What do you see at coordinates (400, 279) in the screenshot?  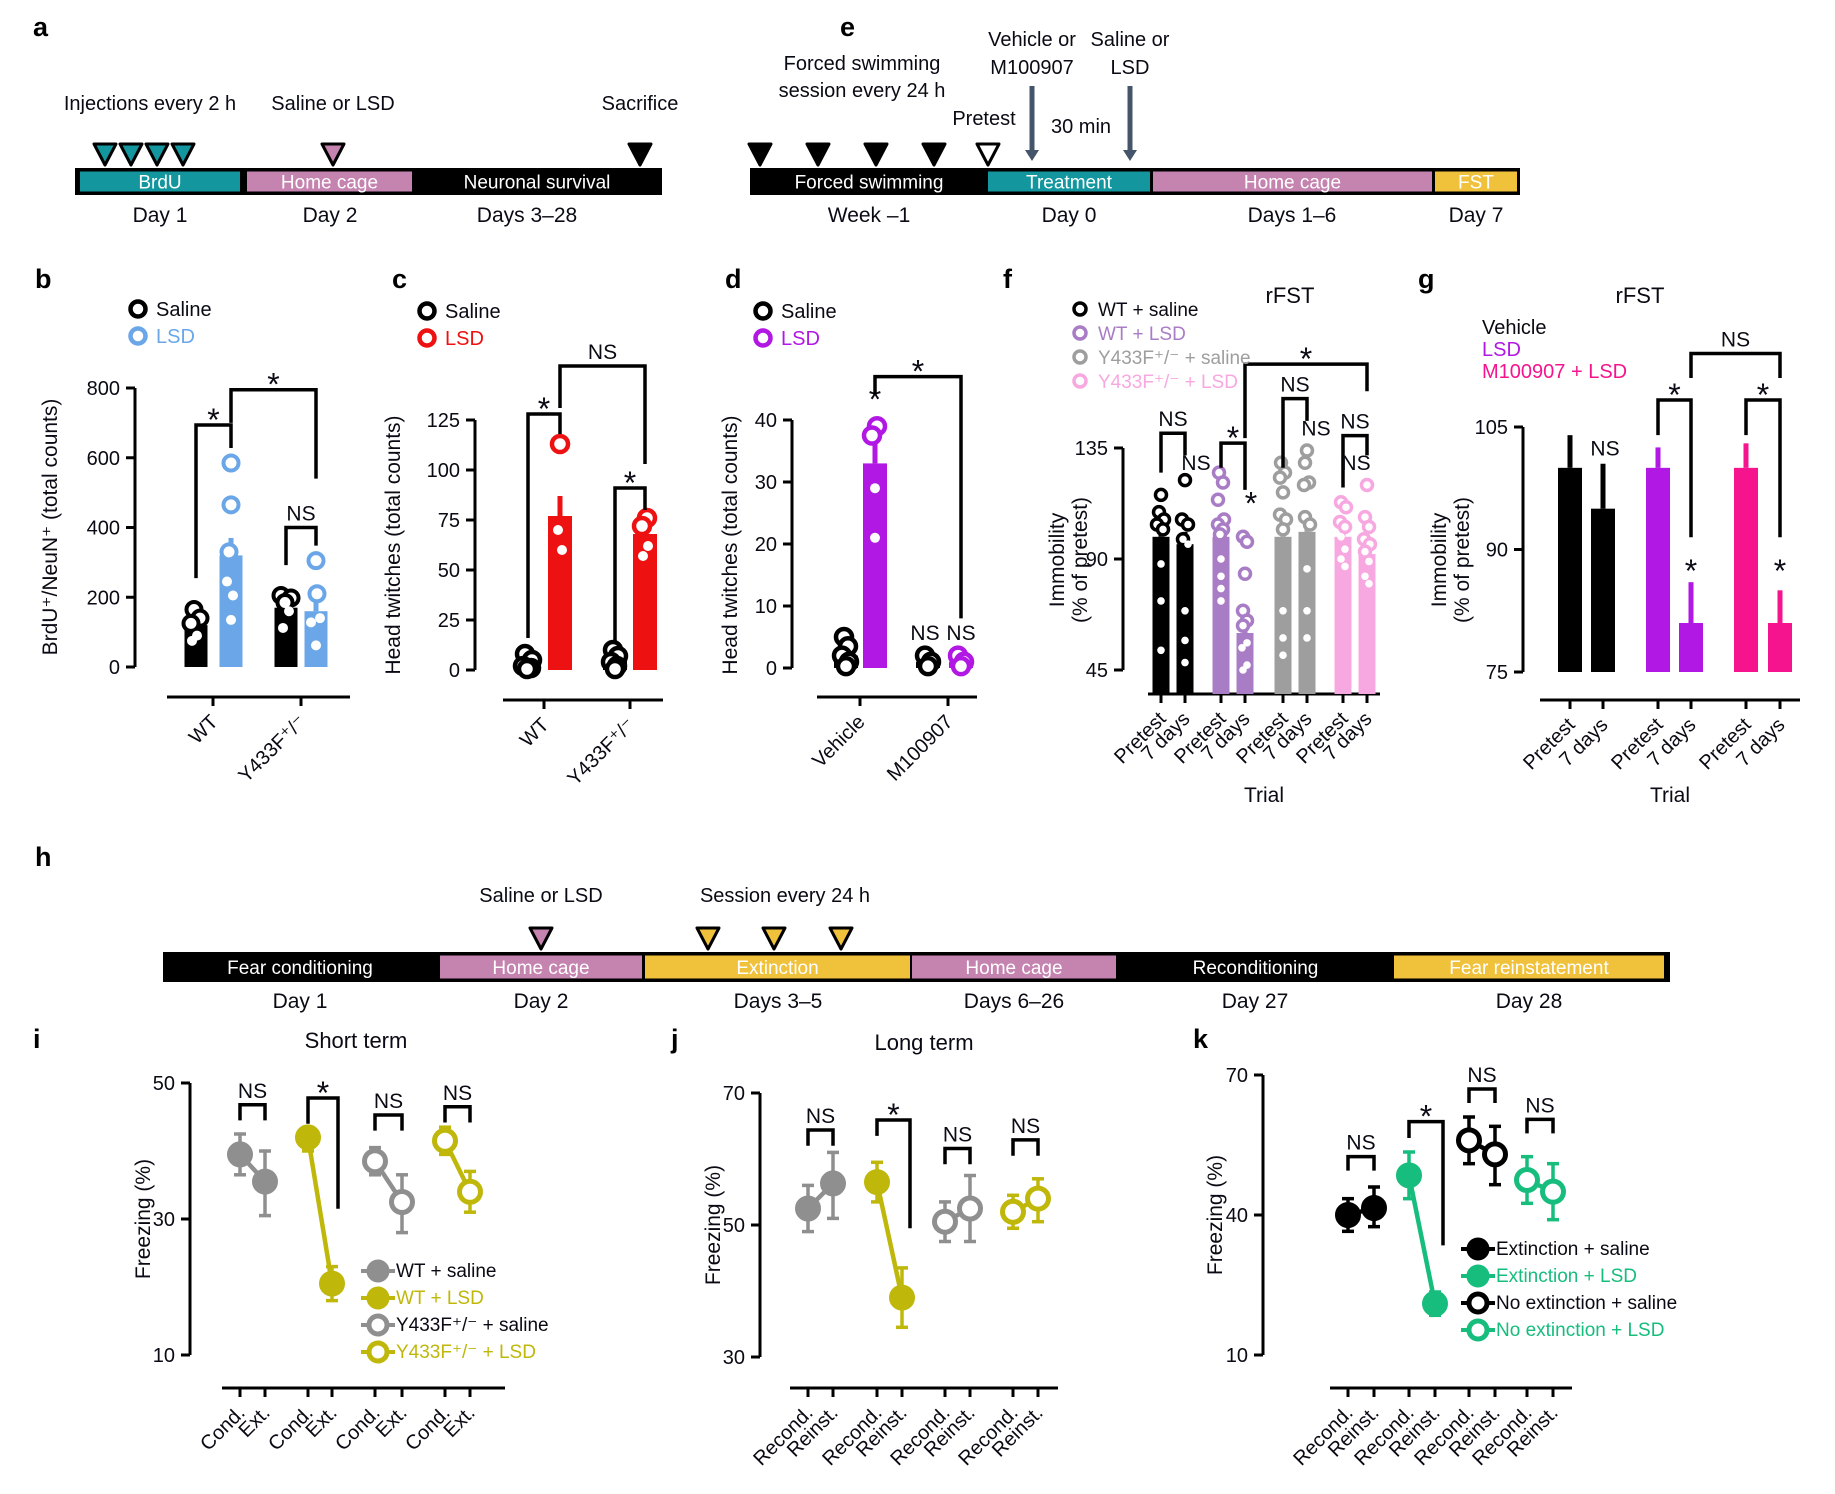 I see `panel-letter-c: c` at bounding box center [400, 279].